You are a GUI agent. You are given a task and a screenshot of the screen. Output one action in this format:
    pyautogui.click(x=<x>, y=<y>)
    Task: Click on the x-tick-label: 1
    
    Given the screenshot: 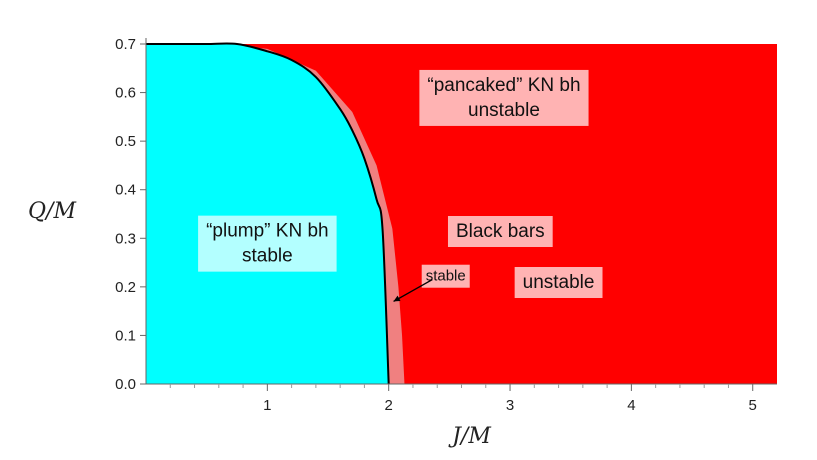 What is the action you would take?
    pyautogui.click(x=267, y=405)
    